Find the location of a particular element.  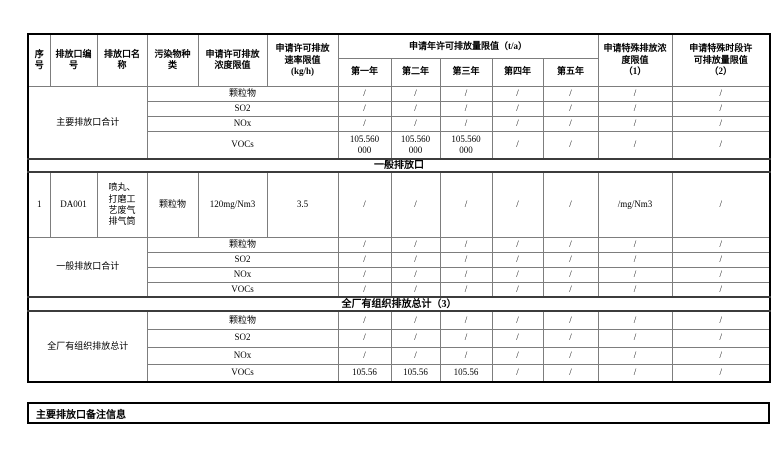

col-header-year-3: 第三年 is located at coordinates (466, 72).